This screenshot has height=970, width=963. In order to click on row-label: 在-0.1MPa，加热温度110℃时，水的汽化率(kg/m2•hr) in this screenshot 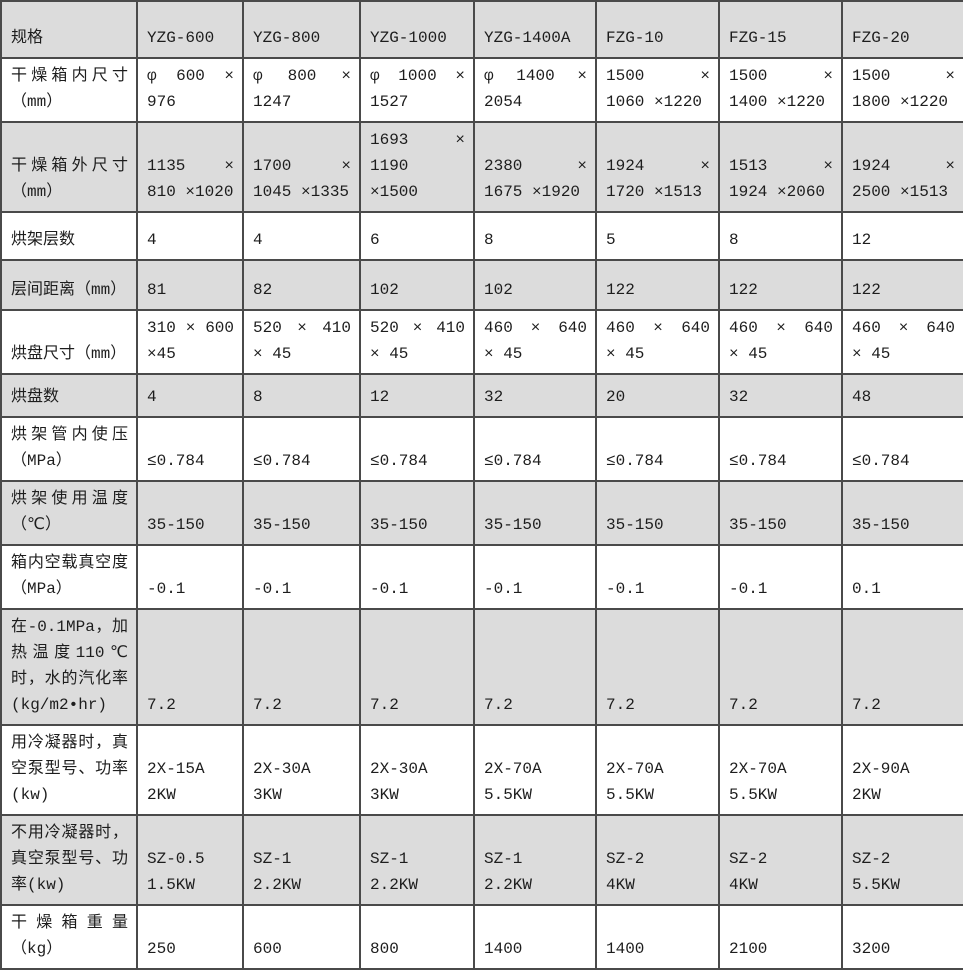, I will do `click(69, 667)`.